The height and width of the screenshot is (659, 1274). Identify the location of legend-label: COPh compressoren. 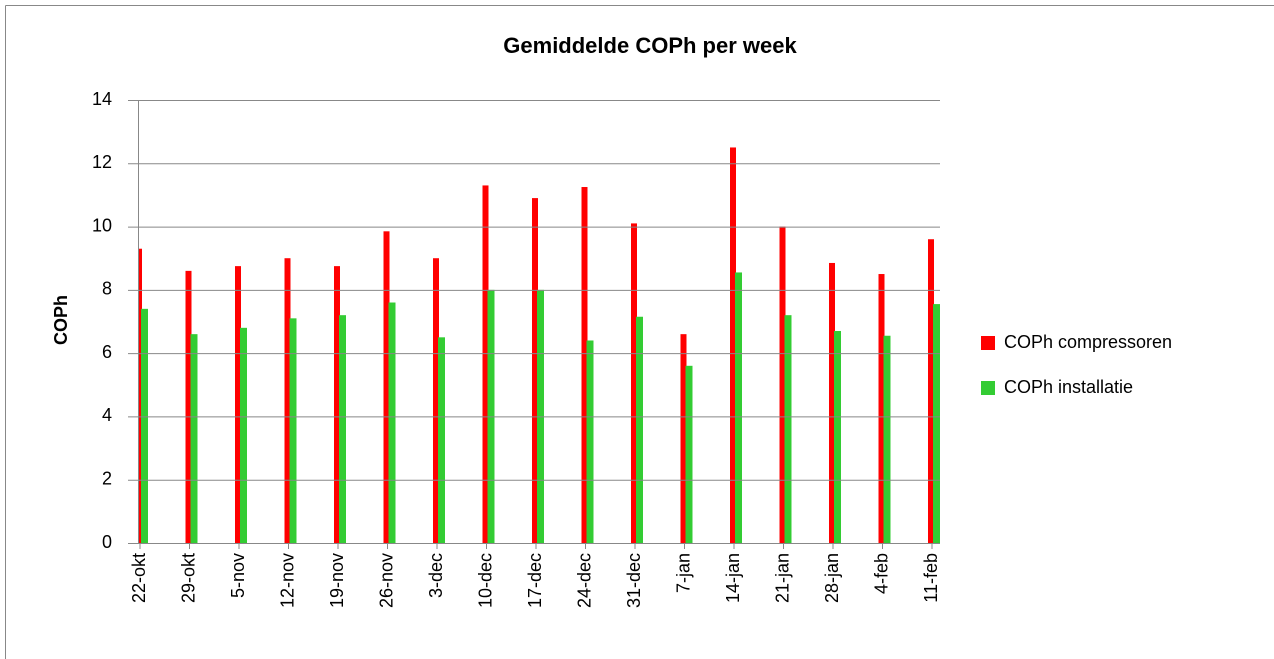
(1088, 342).